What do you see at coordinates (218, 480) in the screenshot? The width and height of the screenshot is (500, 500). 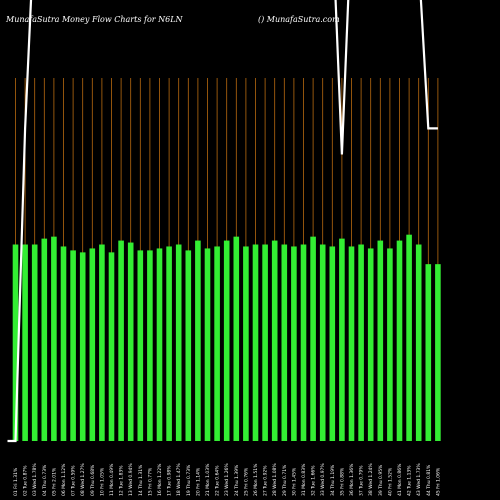 I see `x-tick-label: 22 Tue 0.64%` at bounding box center [218, 480].